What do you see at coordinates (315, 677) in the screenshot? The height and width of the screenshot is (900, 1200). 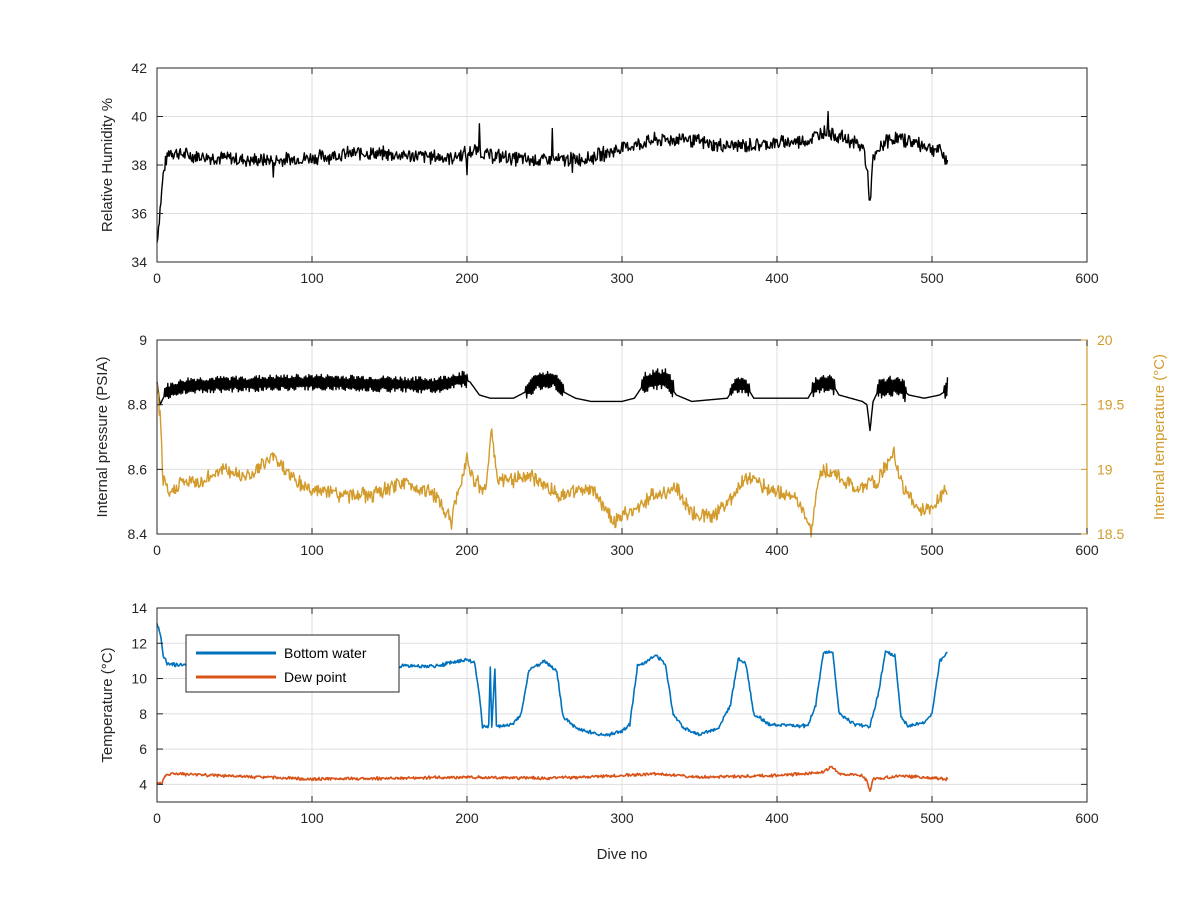 I see `legend-entry: Dew point` at bounding box center [315, 677].